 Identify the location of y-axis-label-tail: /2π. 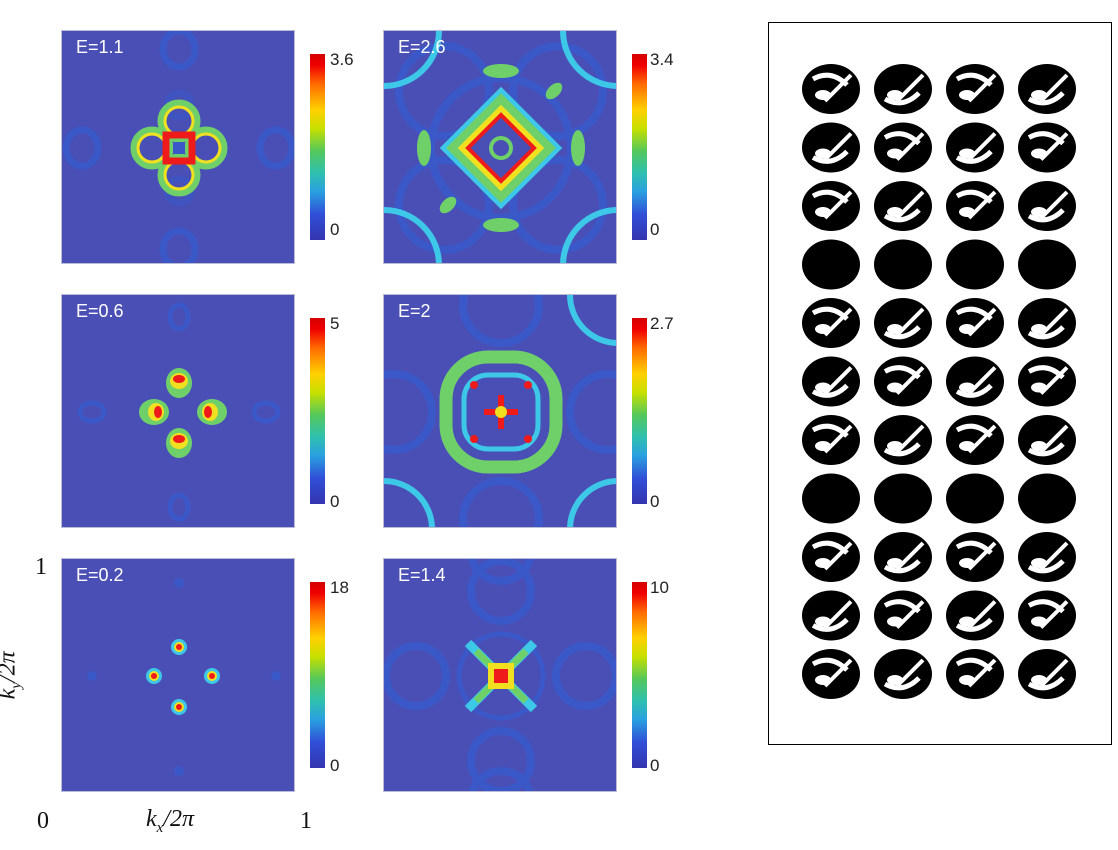
(10, 667).